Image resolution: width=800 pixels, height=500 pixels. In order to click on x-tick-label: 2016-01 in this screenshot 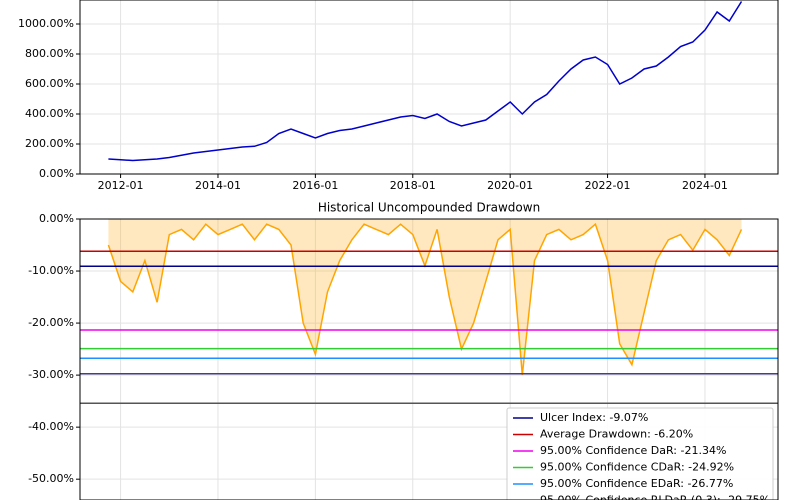, I will do `click(315, 185)`.